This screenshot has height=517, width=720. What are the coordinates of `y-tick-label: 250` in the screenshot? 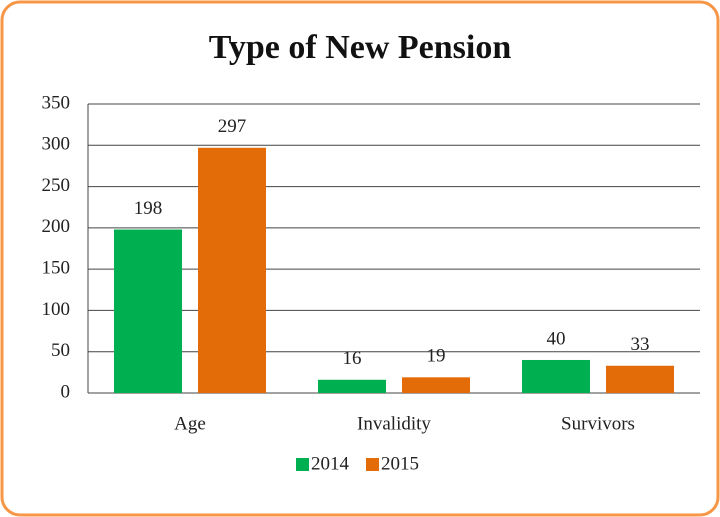 It's located at (56, 185).